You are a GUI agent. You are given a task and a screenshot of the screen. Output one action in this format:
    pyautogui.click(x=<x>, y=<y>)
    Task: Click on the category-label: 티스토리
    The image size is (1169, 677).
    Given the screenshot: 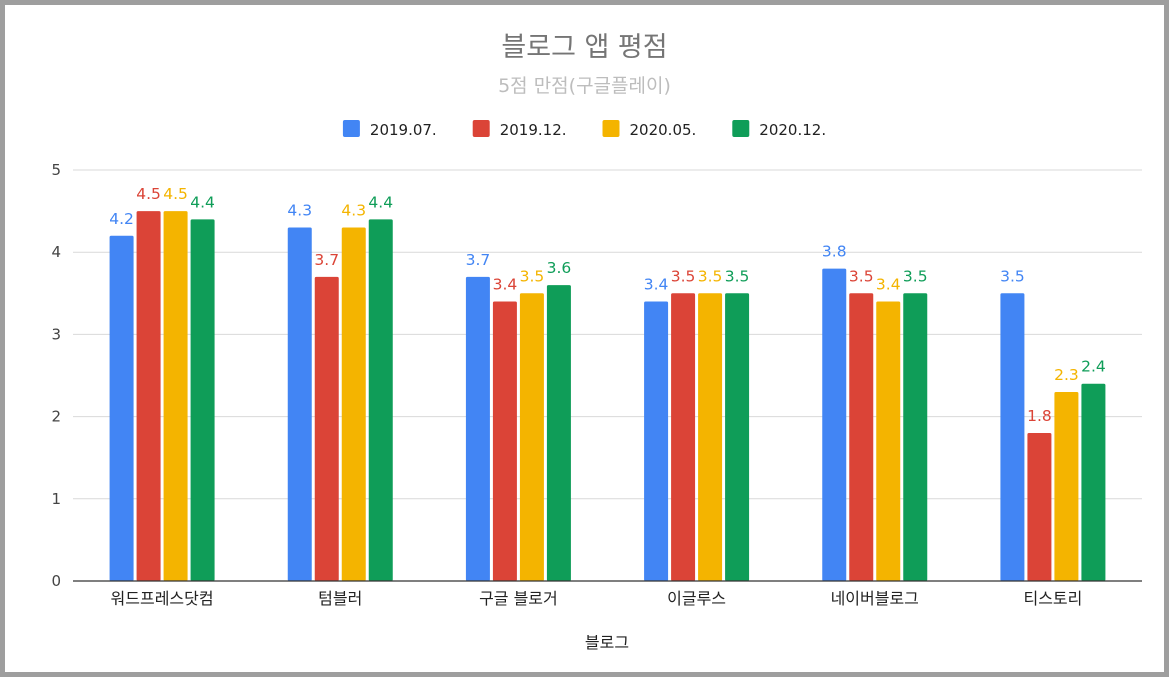 What is the action you would take?
    pyautogui.click(x=1052, y=598)
    